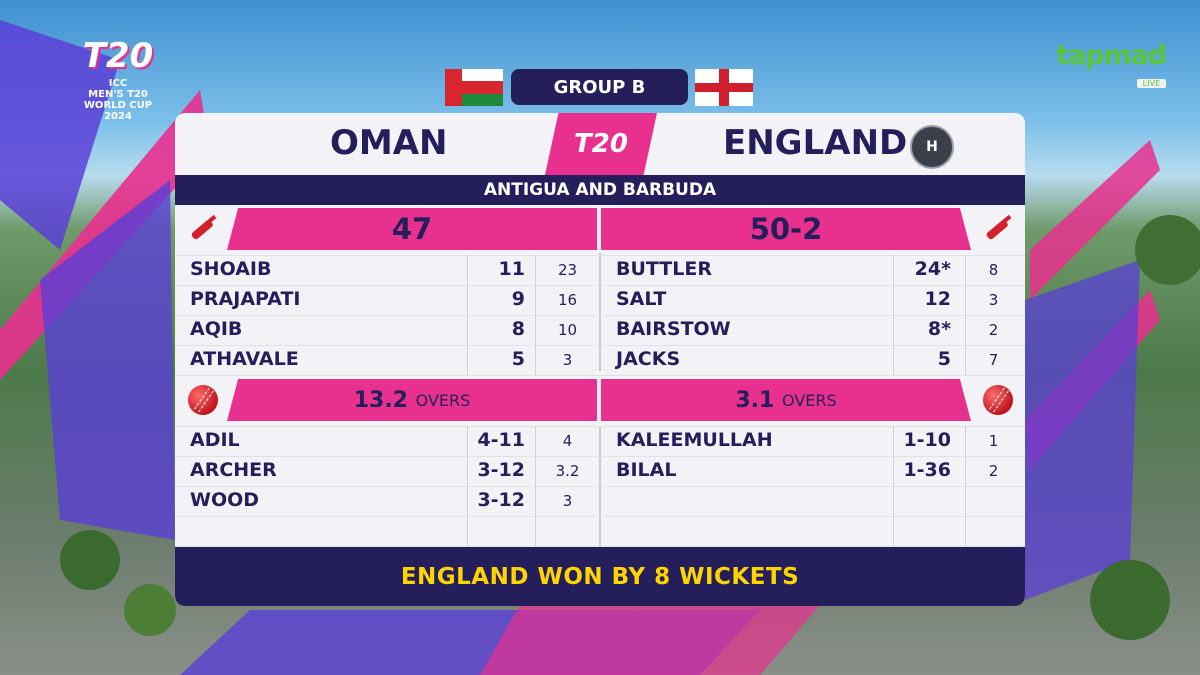 The height and width of the screenshot is (675, 1200). What do you see at coordinates (567, 300) in the screenshot?
I see `batter-balls: 16` at bounding box center [567, 300].